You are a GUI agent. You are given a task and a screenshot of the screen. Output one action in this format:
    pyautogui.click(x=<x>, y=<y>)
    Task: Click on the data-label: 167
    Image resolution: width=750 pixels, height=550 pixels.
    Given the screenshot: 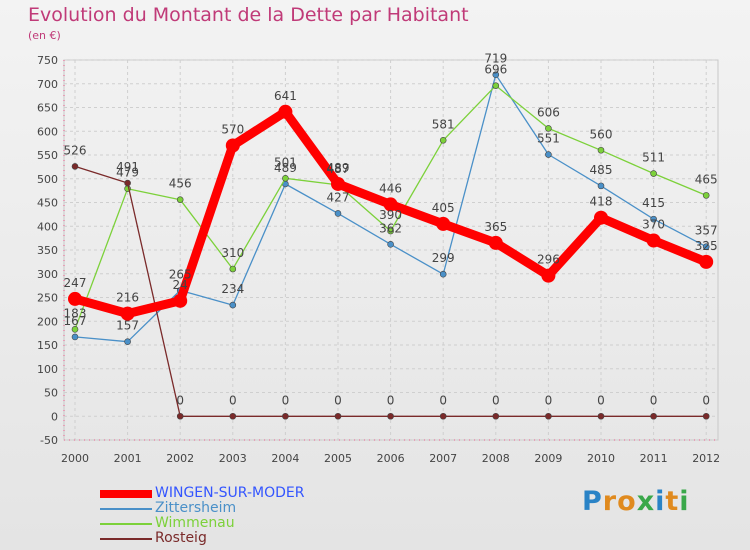 What is the action you would take?
    pyautogui.click(x=75, y=321)
    